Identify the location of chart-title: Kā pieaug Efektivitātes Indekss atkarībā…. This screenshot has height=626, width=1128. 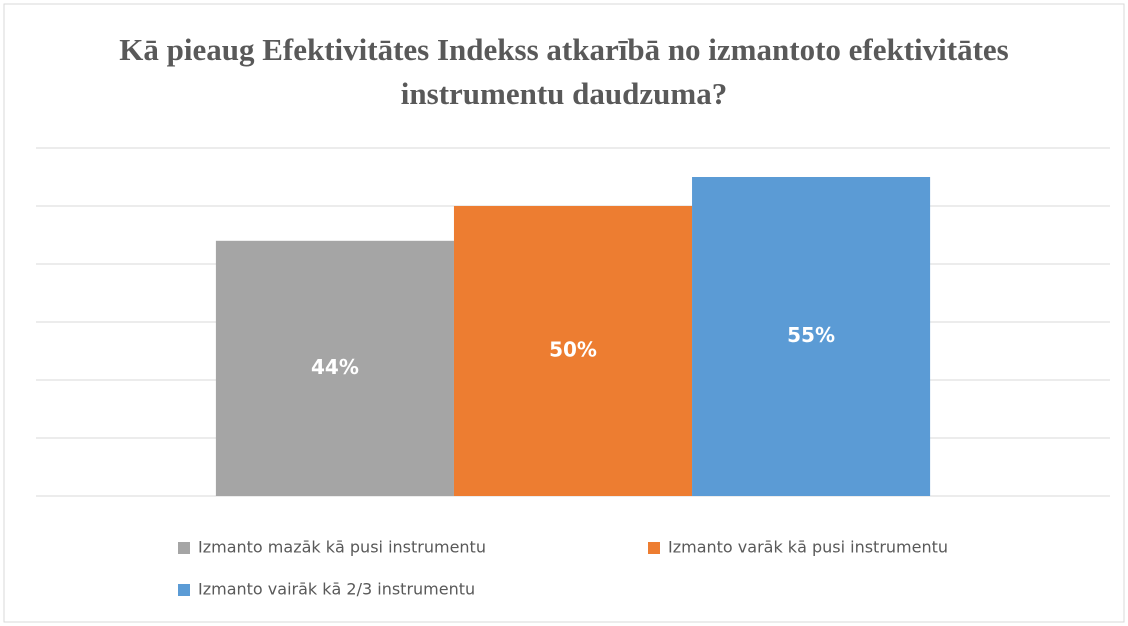
(564, 71).